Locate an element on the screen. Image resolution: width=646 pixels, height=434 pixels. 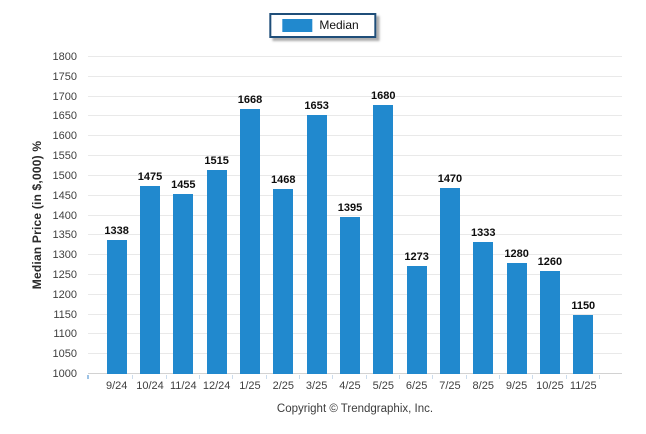
bar-value-label: 1260 is located at coordinates (550, 261).